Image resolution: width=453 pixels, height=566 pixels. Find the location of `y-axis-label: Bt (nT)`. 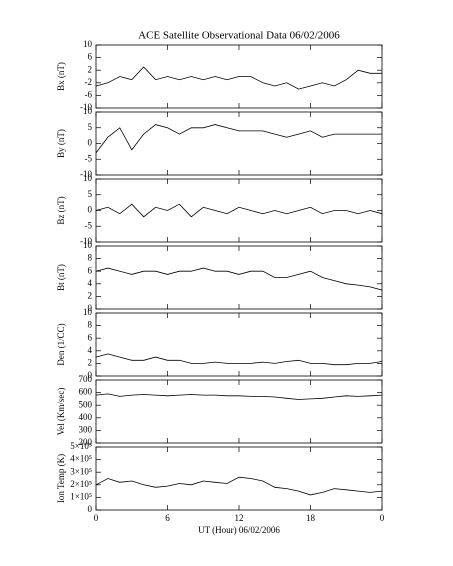

y-axis-label: Bt (nT) is located at coordinates (61, 277).